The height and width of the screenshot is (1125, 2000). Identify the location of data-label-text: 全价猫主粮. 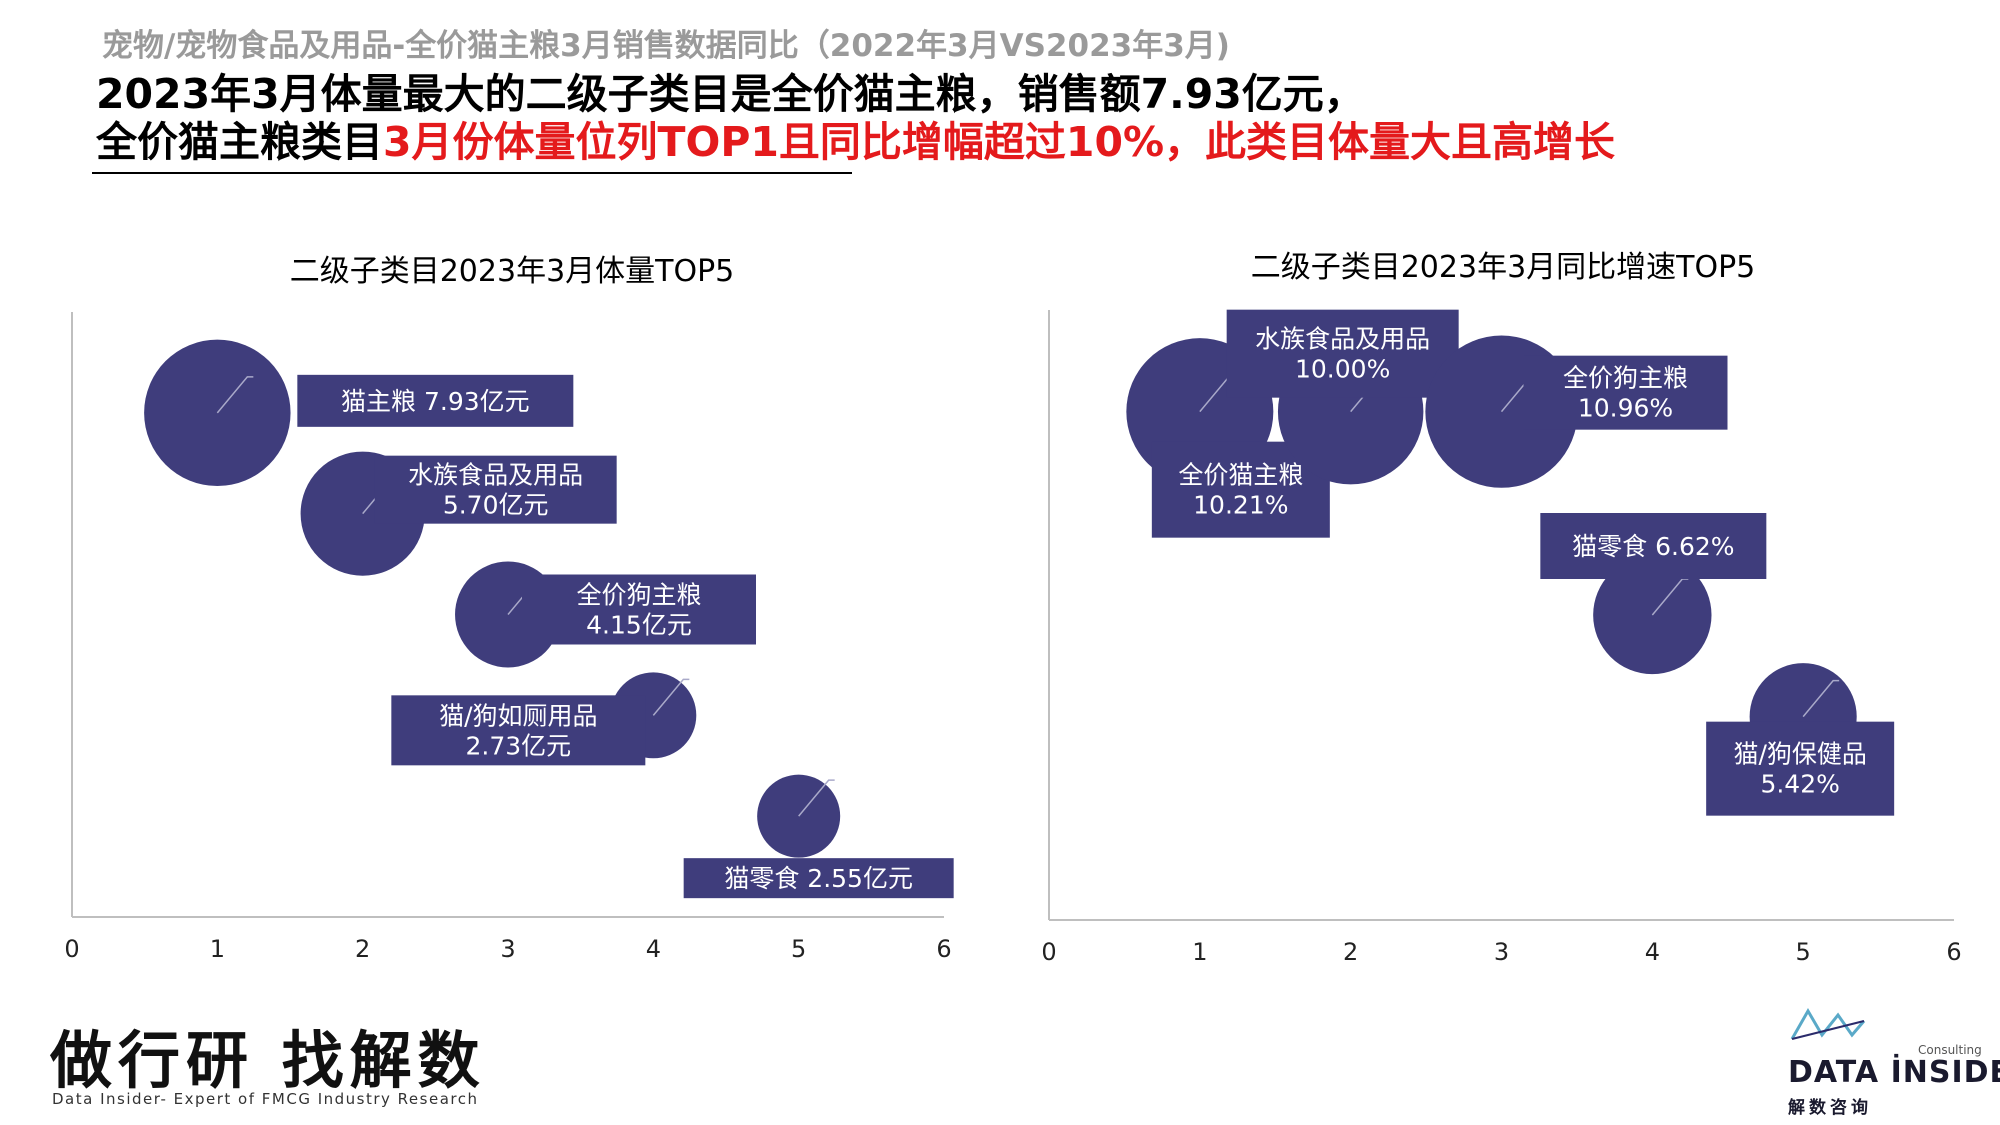
(1240, 475).